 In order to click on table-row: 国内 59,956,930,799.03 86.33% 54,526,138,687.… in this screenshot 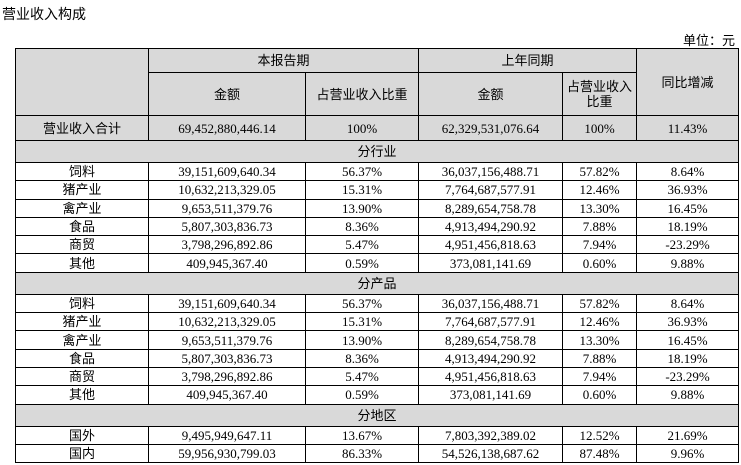, I will do `click(377, 453)`.